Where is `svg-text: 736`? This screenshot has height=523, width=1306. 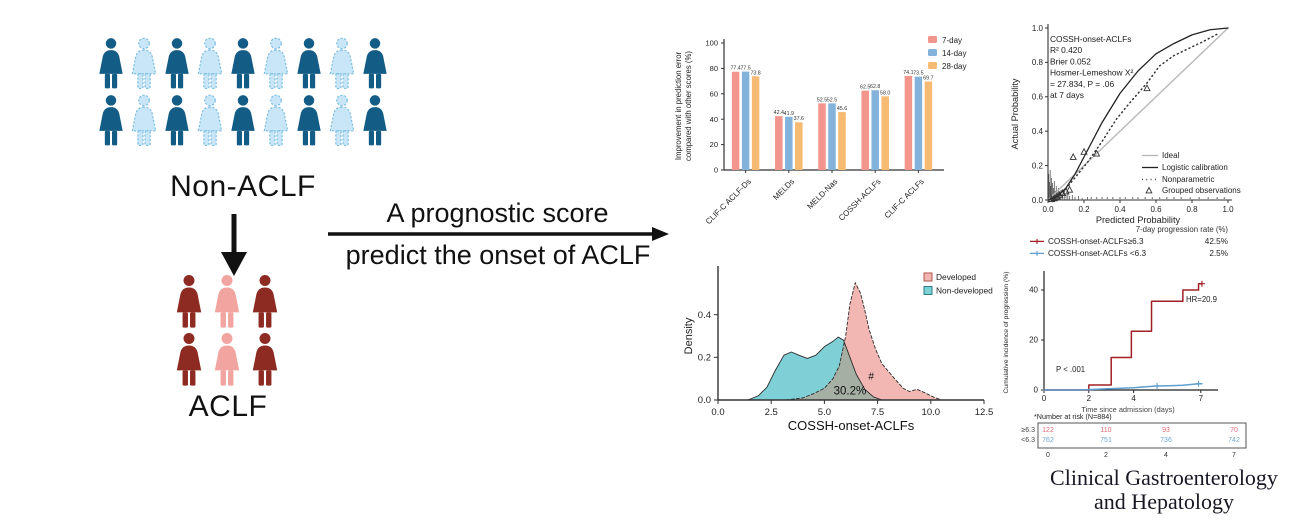
svg-text: 736 is located at coordinates (1166, 440).